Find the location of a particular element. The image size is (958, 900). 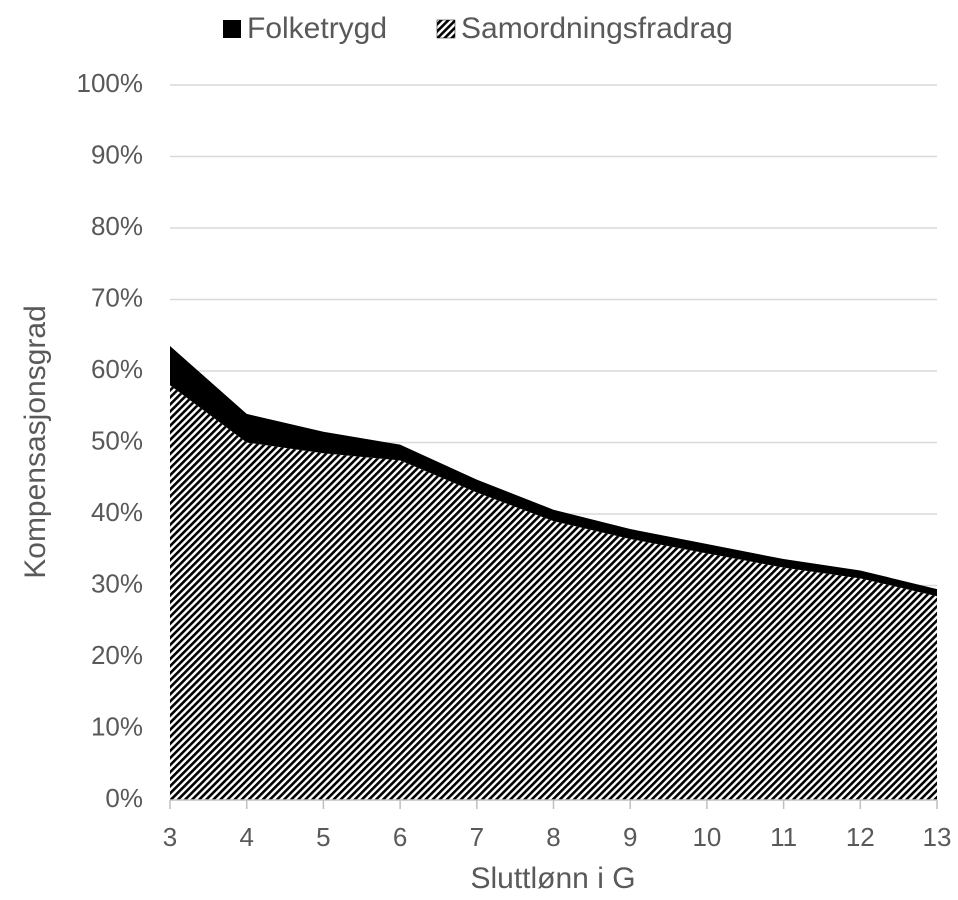

x-tick-labels: 3 4 5 6 7 8 9 10 11 12 13 is located at coordinates (557, 837).